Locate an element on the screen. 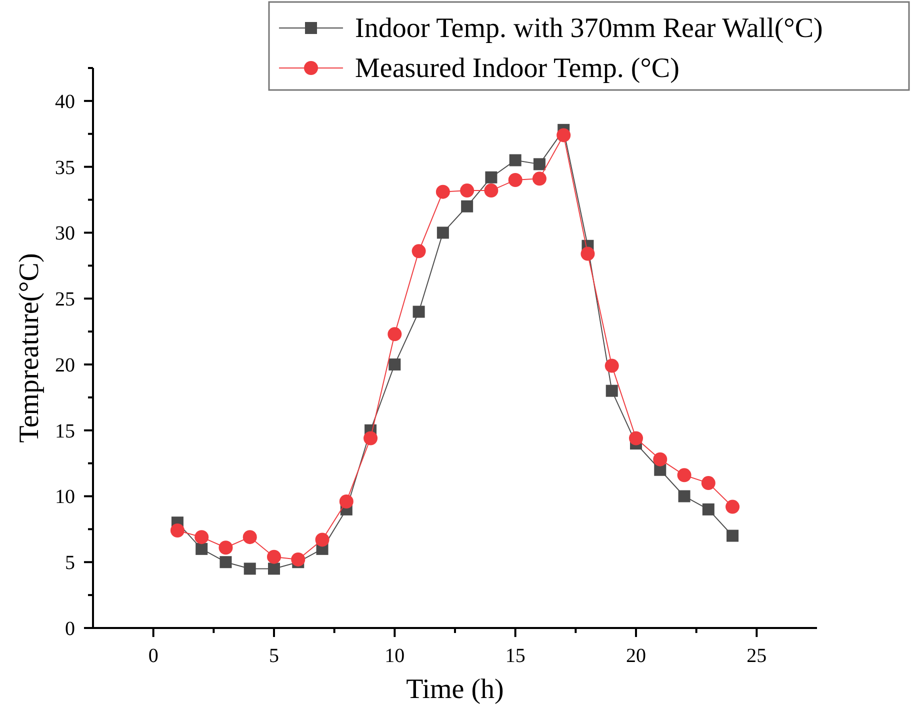  y-tick-label: 0 is located at coordinates (70, 629).